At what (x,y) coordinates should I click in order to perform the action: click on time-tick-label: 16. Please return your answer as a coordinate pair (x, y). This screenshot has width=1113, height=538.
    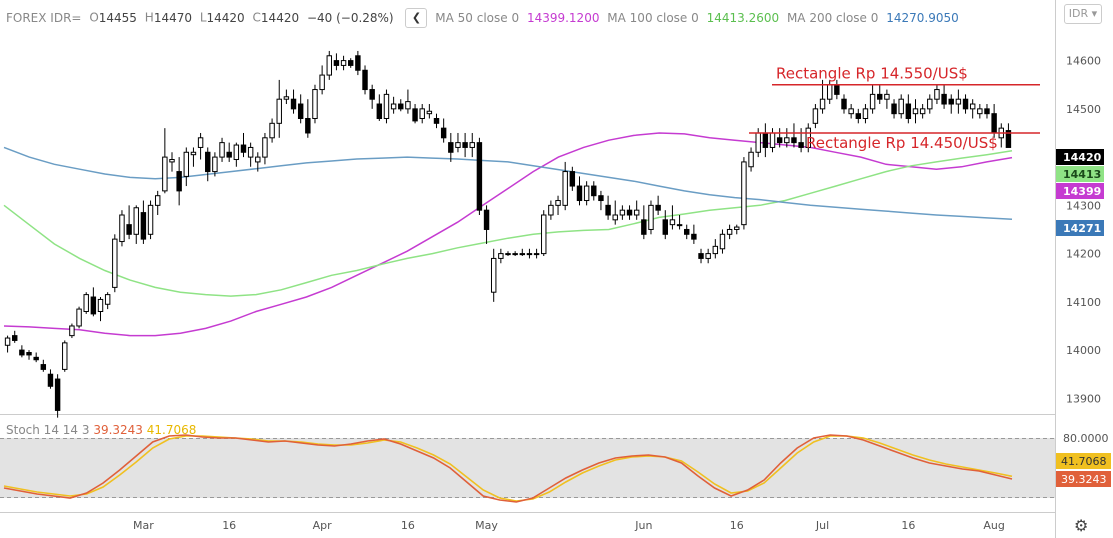
    Looking at the image, I should click on (229, 525).